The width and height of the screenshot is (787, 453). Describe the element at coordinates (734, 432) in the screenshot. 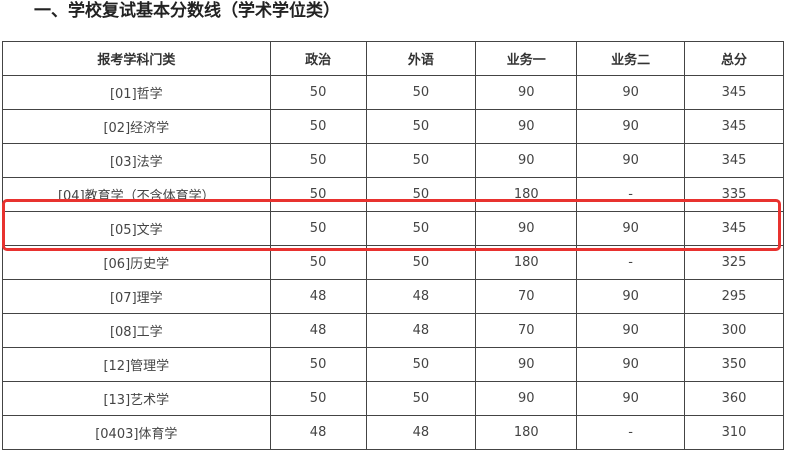

I see `score-cell: 310` at that location.